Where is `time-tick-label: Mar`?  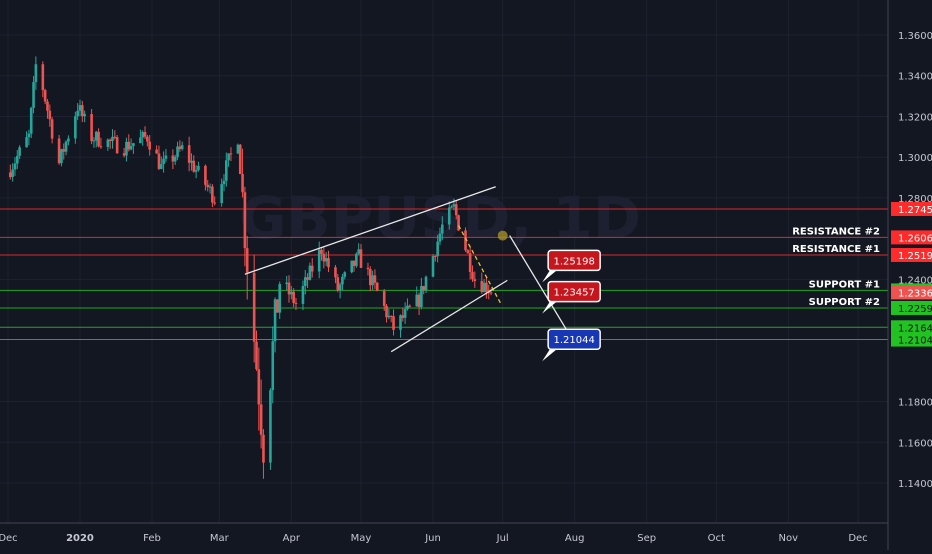
time-tick-label: Mar is located at coordinates (220, 538).